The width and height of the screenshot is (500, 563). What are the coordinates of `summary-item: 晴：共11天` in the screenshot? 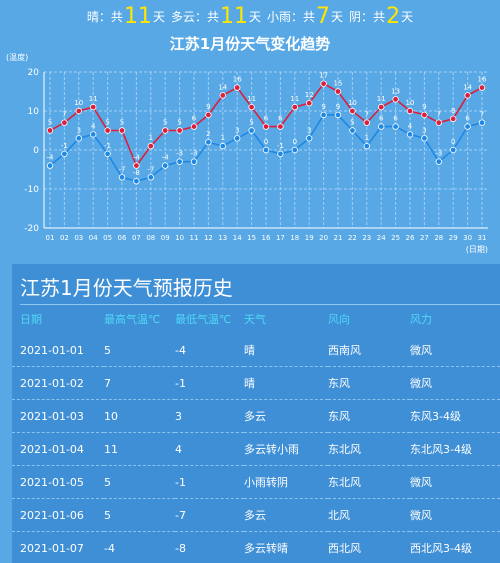 It's located at (126, 16).